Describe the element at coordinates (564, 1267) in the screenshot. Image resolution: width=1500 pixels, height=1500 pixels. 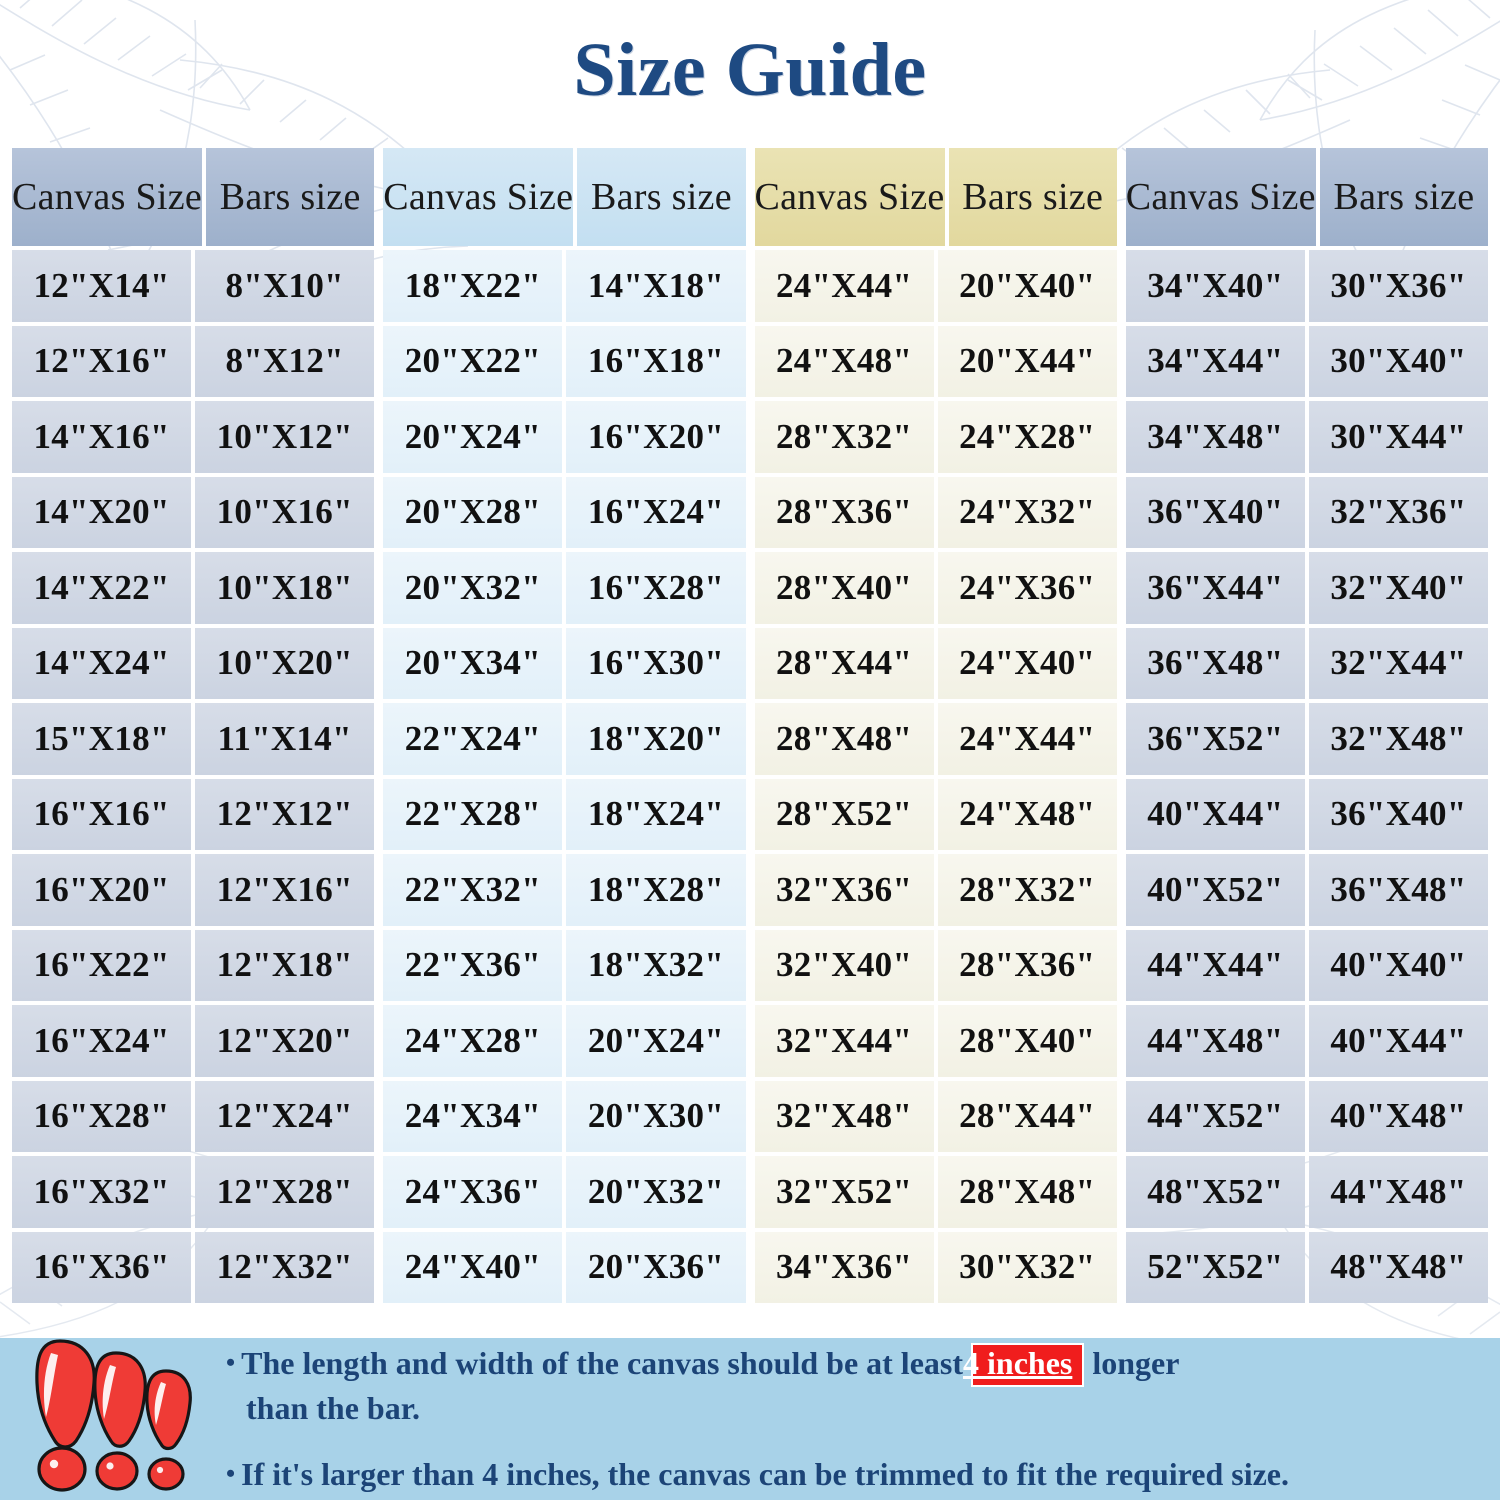
I see `table-row: 24"X40" 20"X36"` at that location.